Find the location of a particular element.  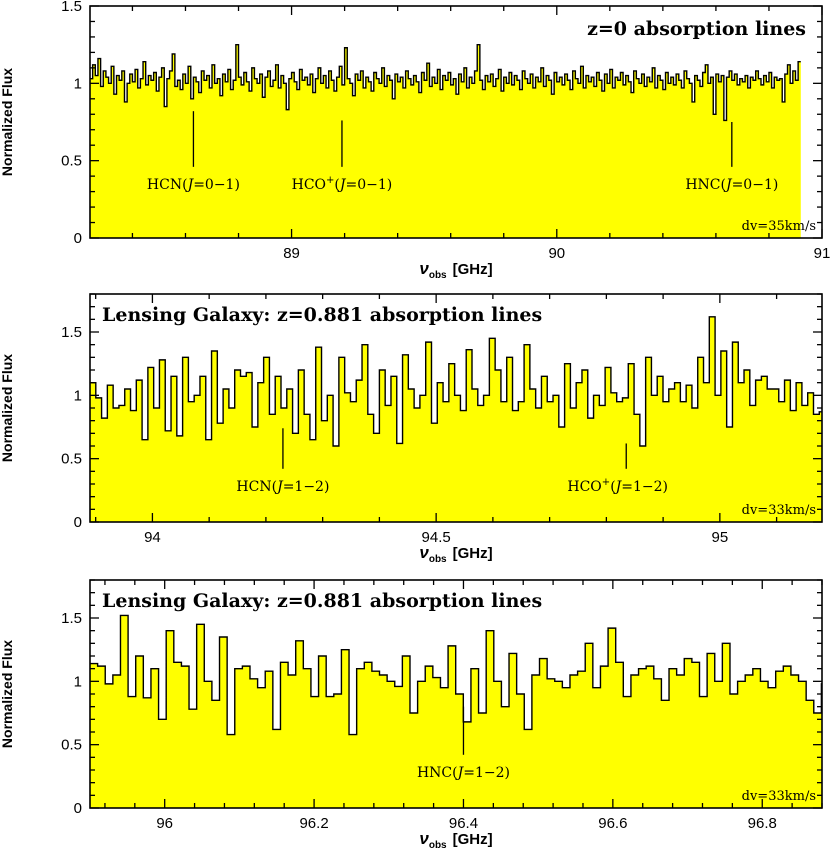

x-tick-label: 96.4 is located at coordinates (463, 823).